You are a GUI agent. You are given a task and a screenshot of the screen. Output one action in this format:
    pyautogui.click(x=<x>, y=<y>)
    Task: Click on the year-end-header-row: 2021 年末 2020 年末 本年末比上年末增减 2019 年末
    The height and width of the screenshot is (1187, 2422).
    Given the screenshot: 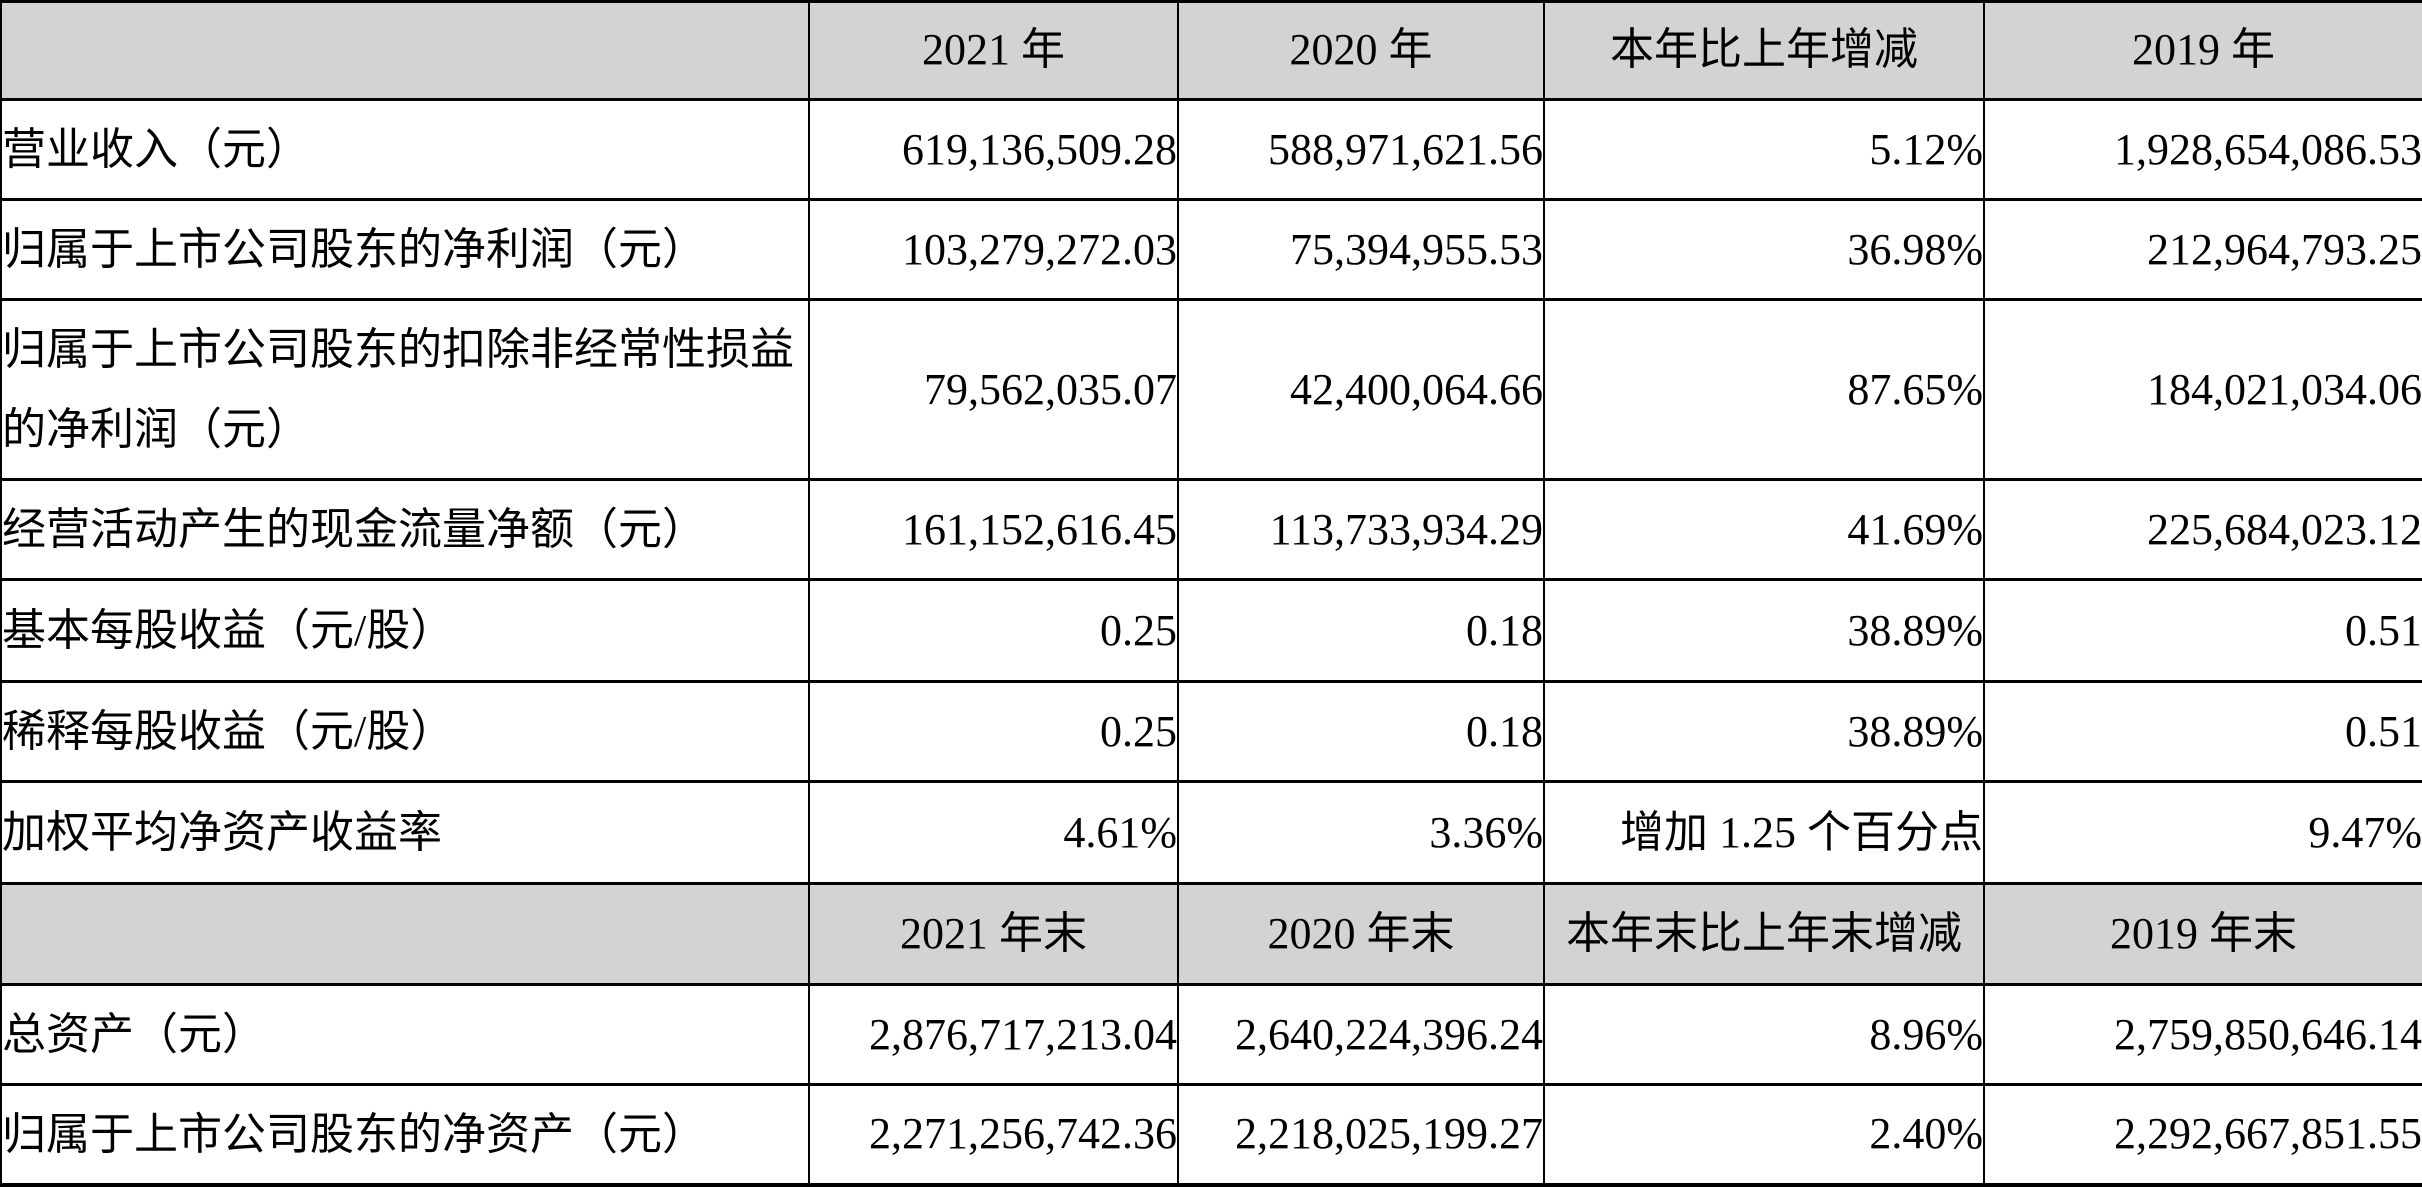 What is the action you would take?
    pyautogui.click(x=1211, y=934)
    